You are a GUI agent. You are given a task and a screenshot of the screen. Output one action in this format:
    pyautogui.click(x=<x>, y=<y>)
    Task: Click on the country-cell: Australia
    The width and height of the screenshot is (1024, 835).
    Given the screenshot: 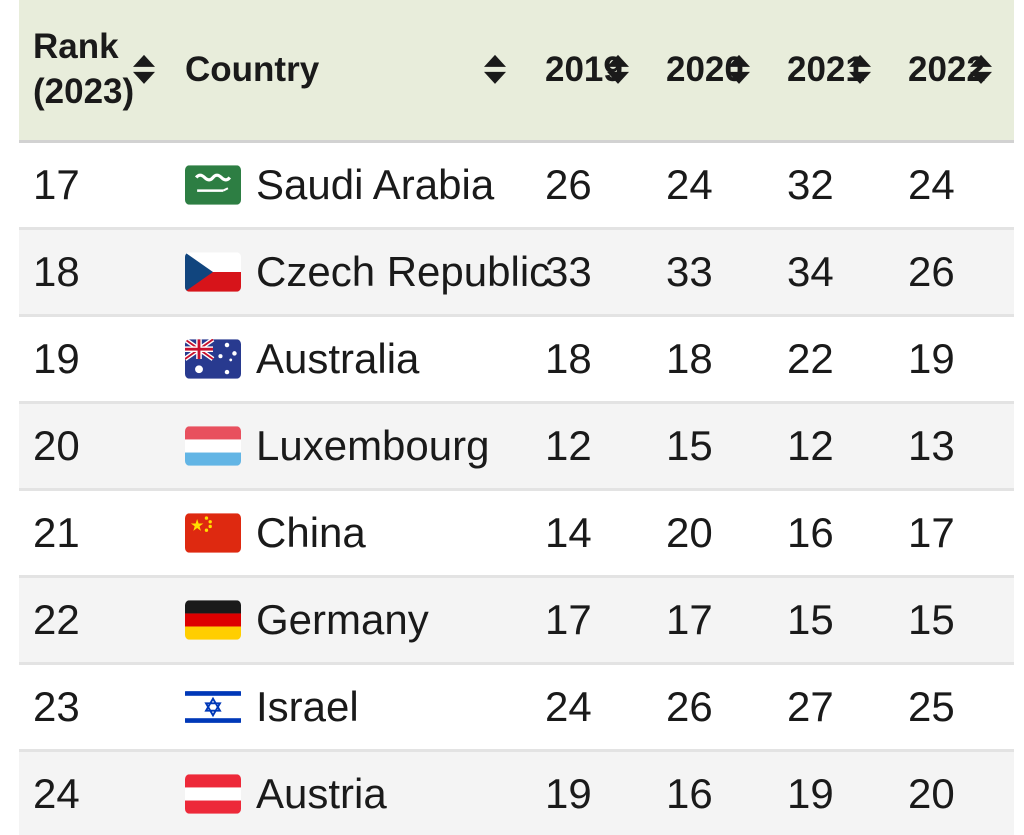 What is the action you would take?
    pyautogui.click(x=349, y=357)
    